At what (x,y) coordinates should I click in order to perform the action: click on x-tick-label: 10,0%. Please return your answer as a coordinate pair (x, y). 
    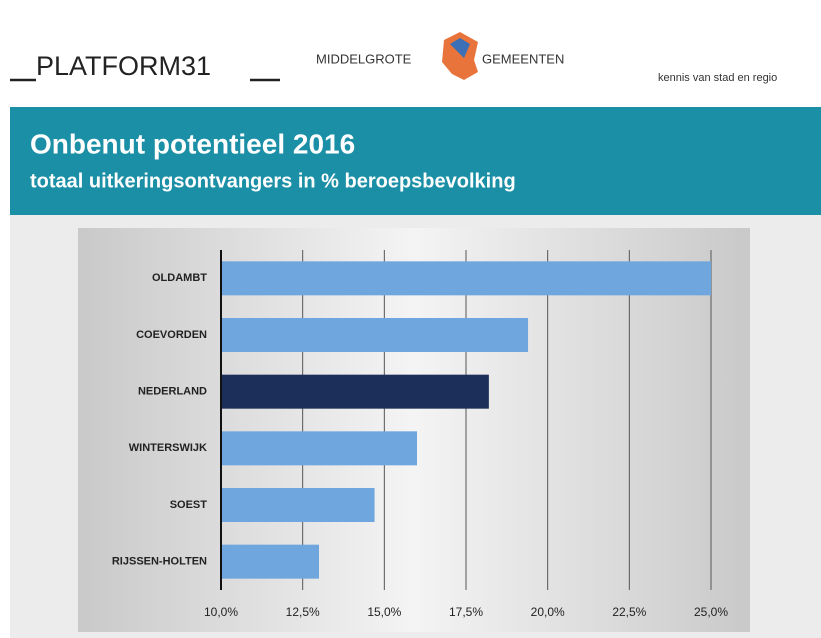
    Looking at the image, I should click on (221, 612).